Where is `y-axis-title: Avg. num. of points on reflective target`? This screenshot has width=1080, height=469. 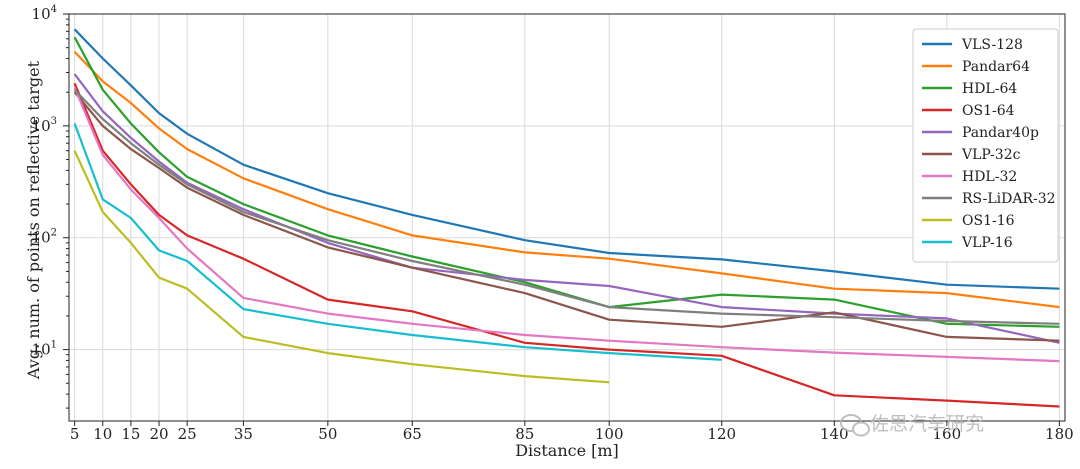
y-axis-title: Avg. num. of points on reflective target is located at coordinates (33, 220).